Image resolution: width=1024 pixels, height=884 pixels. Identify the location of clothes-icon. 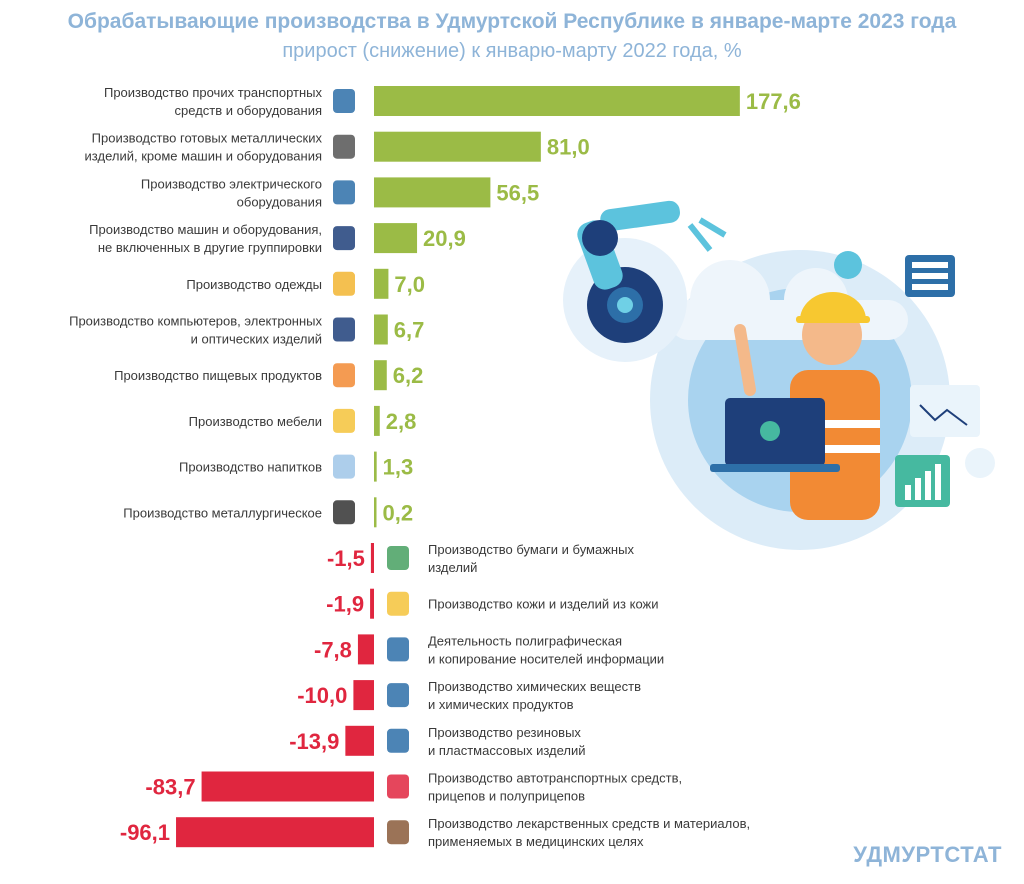
(344, 283).